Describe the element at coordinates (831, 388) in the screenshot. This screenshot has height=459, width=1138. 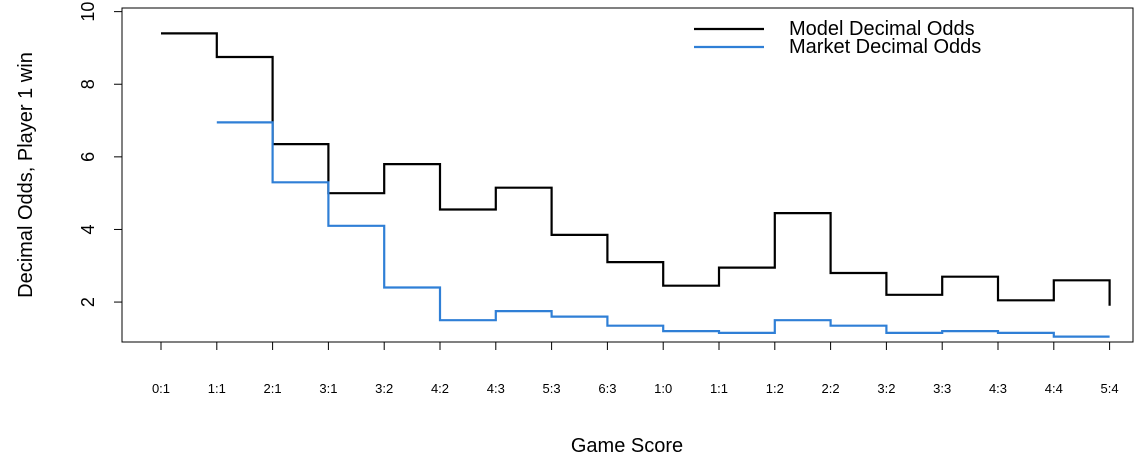
I see `x-tick-label: 2:2` at that location.